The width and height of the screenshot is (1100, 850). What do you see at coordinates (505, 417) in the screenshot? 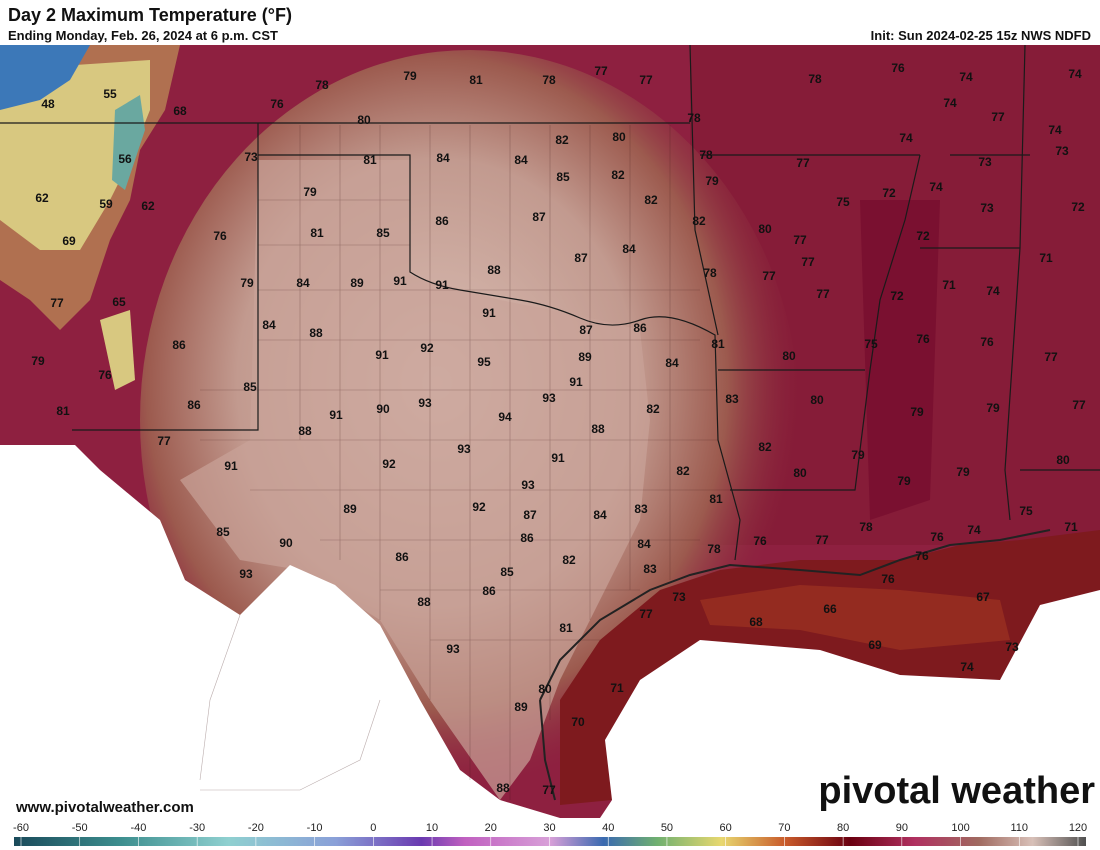
I see `temperature-label: 94` at bounding box center [505, 417].